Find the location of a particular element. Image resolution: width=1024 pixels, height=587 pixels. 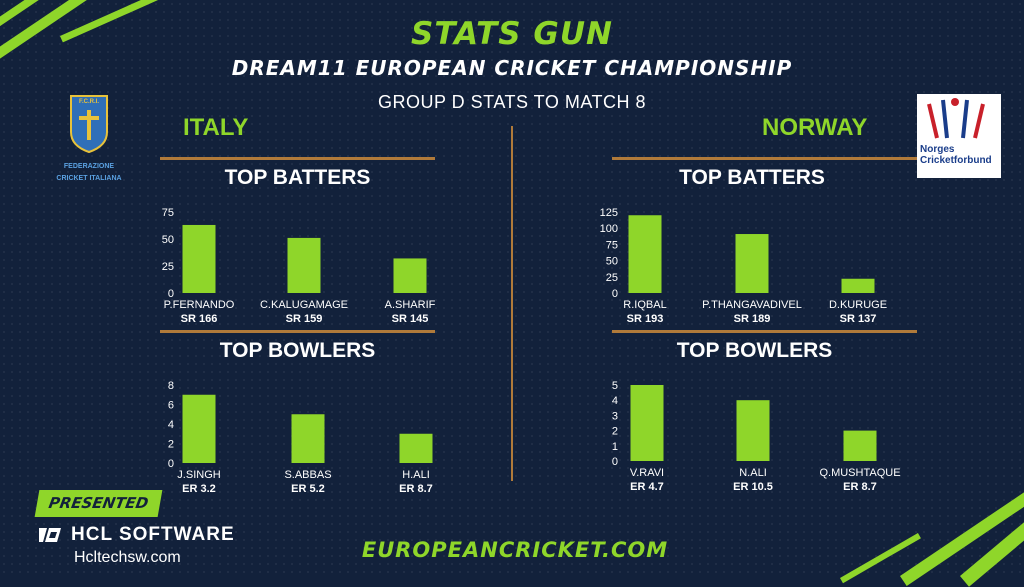

sponsor-site: Hcltechsw.com is located at coordinates (127, 557).